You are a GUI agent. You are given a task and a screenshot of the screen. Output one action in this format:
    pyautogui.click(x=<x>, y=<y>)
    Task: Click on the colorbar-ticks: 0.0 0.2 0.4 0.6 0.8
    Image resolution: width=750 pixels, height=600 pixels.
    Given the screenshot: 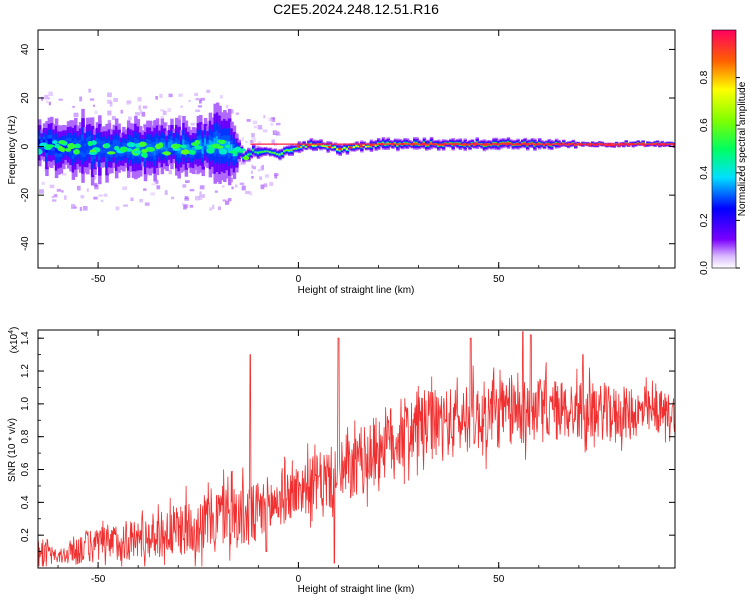 What is the action you would take?
    pyautogui.click(x=719, y=172)
    